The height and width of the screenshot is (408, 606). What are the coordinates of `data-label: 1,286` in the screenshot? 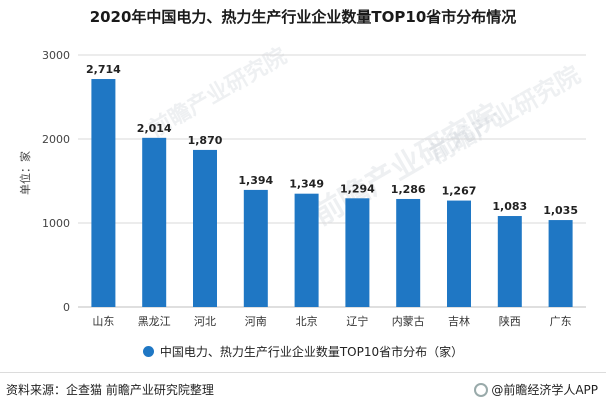 It's located at (408, 189).